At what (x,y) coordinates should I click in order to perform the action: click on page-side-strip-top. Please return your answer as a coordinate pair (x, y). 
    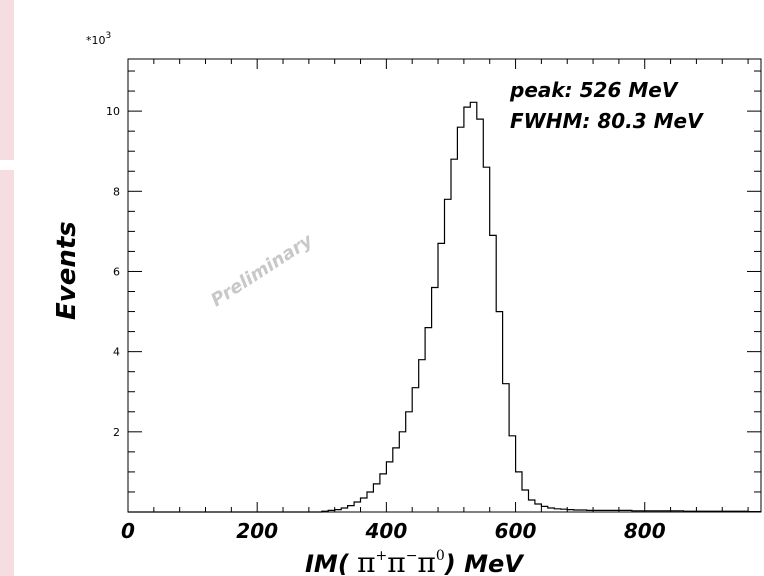
    Looking at the image, I should click on (7, 80).